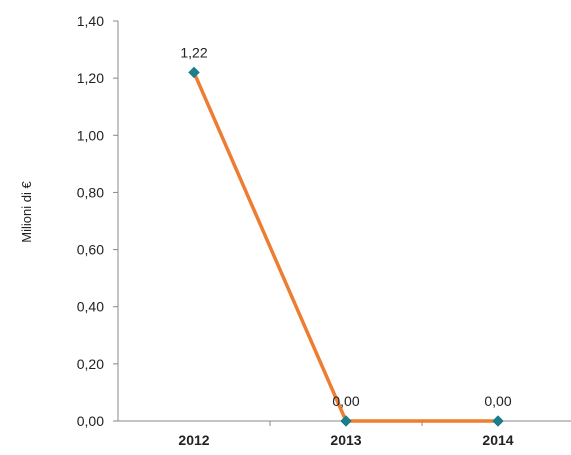 The image size is (571, 455). Describe the element at coordinates (90, 421) in the screenshot. I see `y-tick-label: 0,00` at that location.